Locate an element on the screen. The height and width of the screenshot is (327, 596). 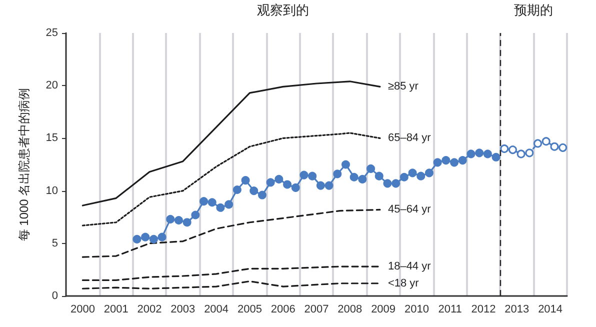
x-tick-label: 2009 is located at coordinates (383, 310).